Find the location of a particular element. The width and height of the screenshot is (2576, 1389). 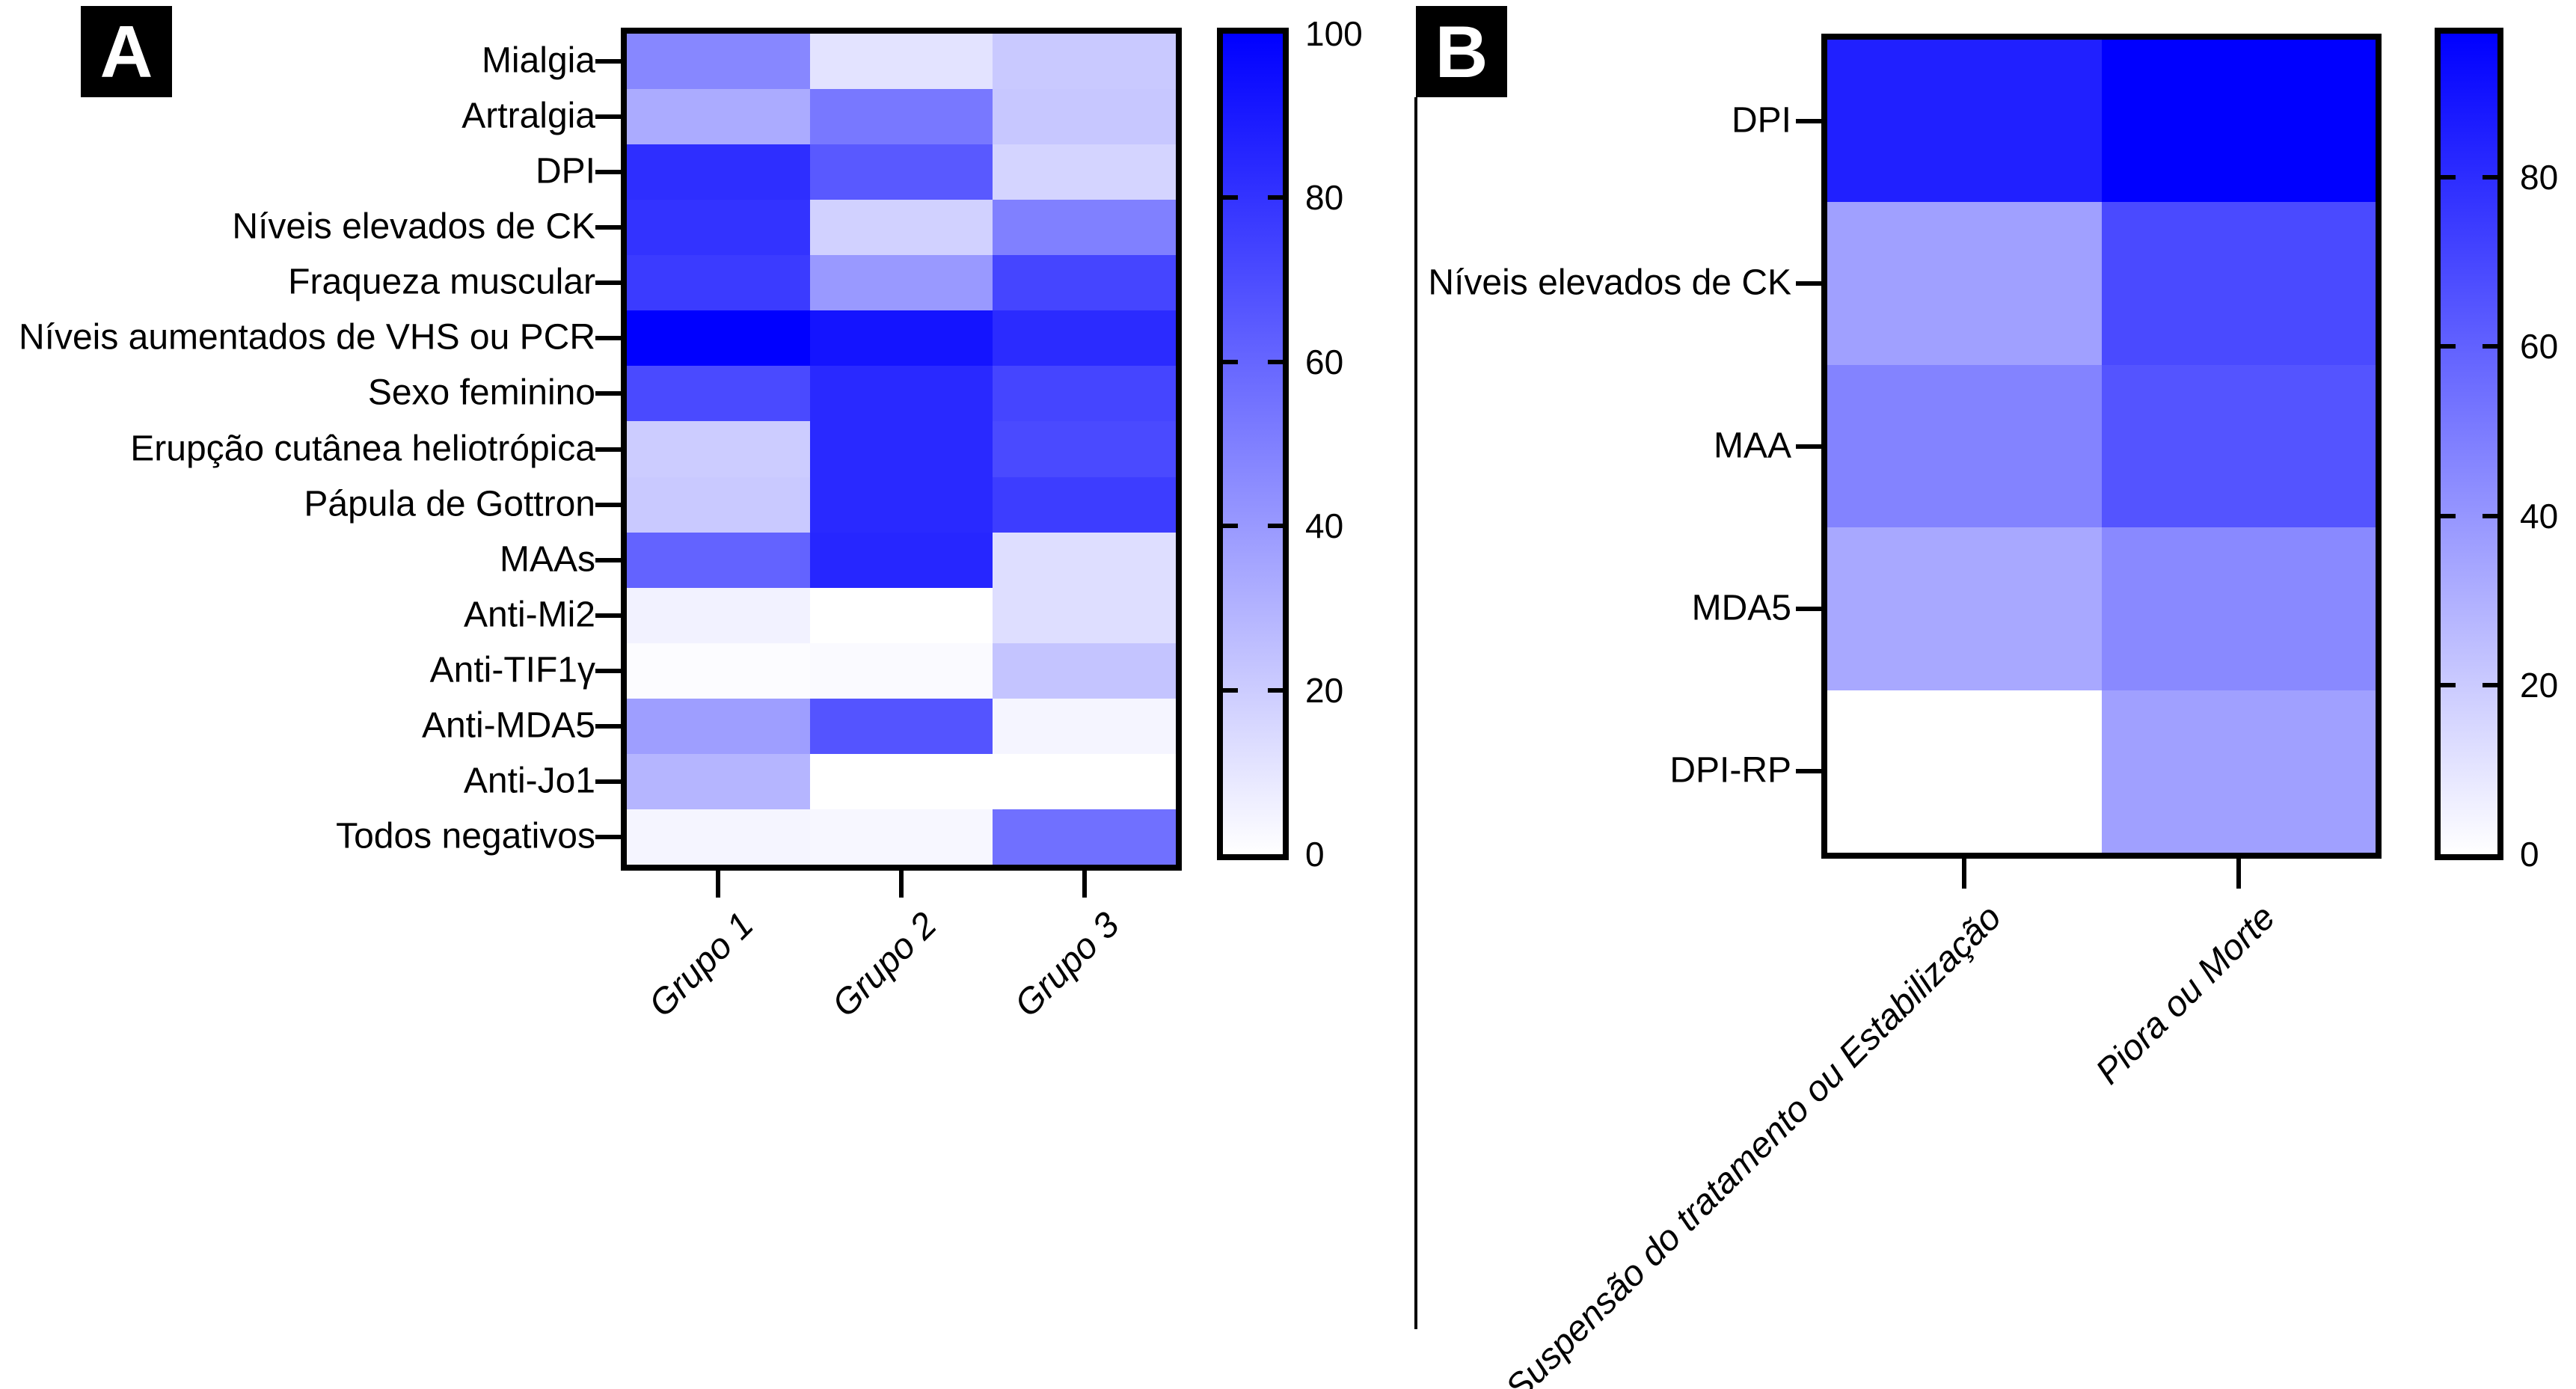

panel-divider-line is located at coordinates (1415, 713).